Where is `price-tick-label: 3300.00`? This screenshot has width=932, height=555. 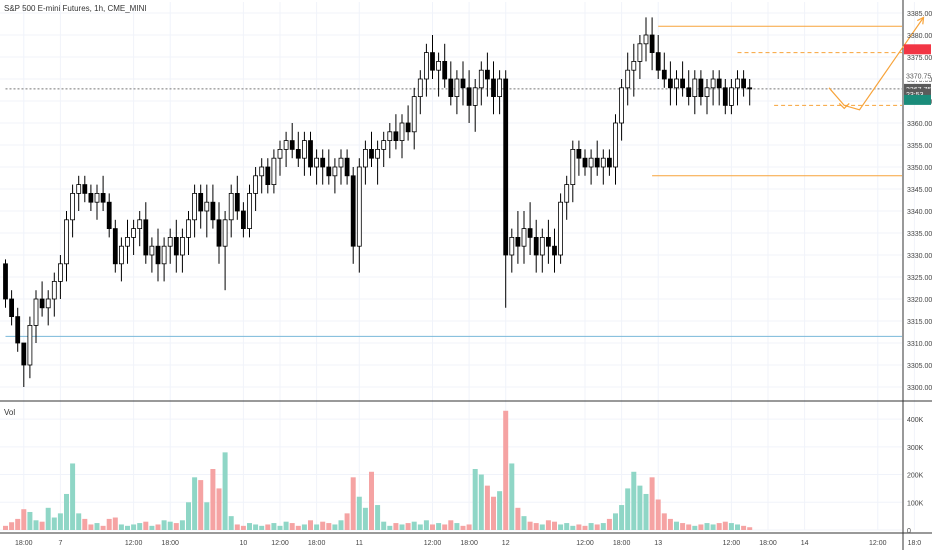
price-tick-label: 3300.00 is located at coordinates (919, 388).